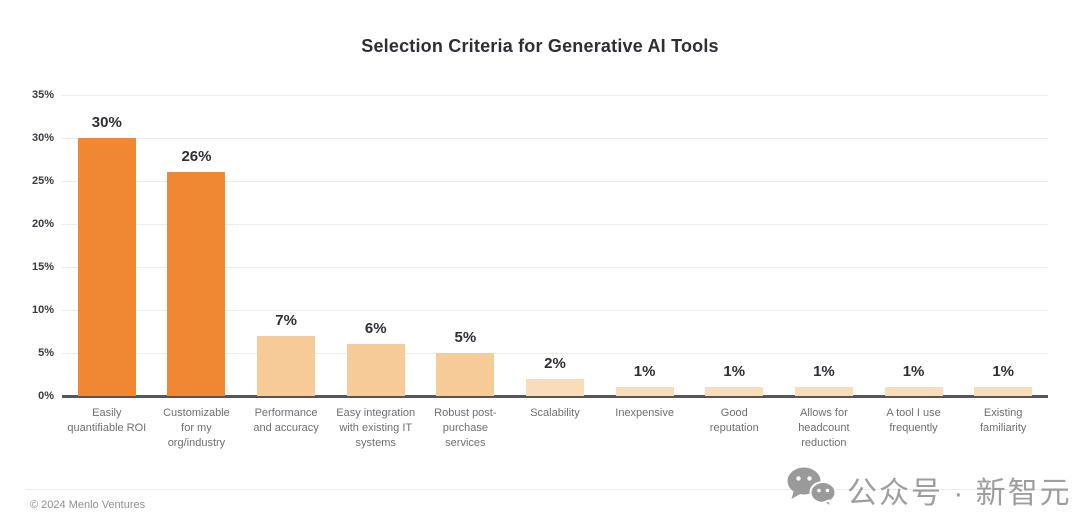  I want to click on x-axis-line, so click(555, 396).